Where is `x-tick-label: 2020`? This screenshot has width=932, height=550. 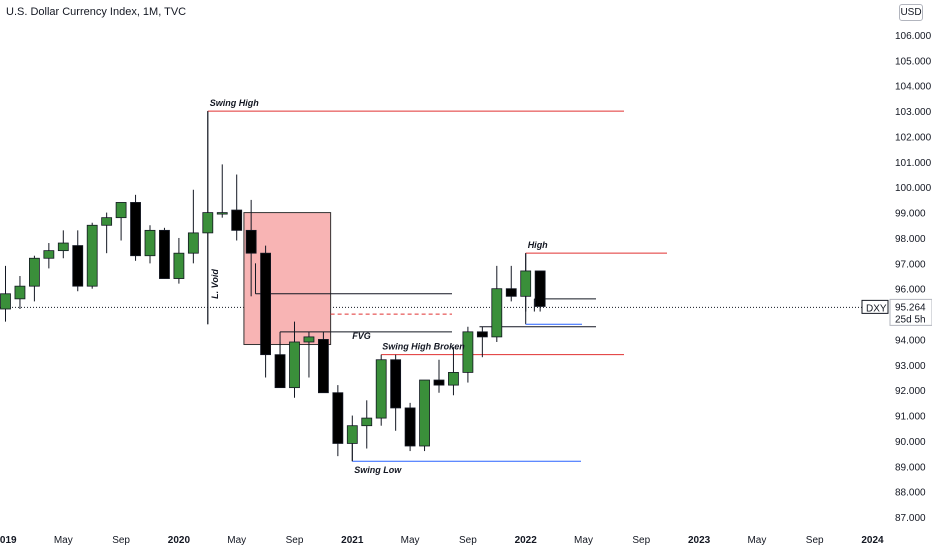
x-tick-label: 2020 is located at coordinates (179, 540).